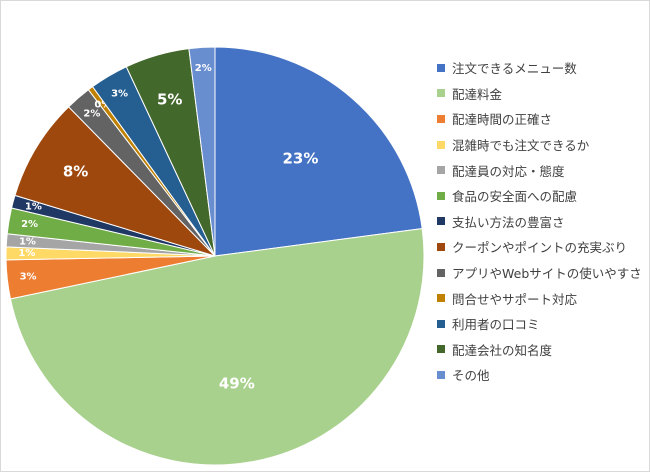 Image resolution: width=650 pixels, height=472 pixels. I want to click on legend-label: その他, so click(471, 376).